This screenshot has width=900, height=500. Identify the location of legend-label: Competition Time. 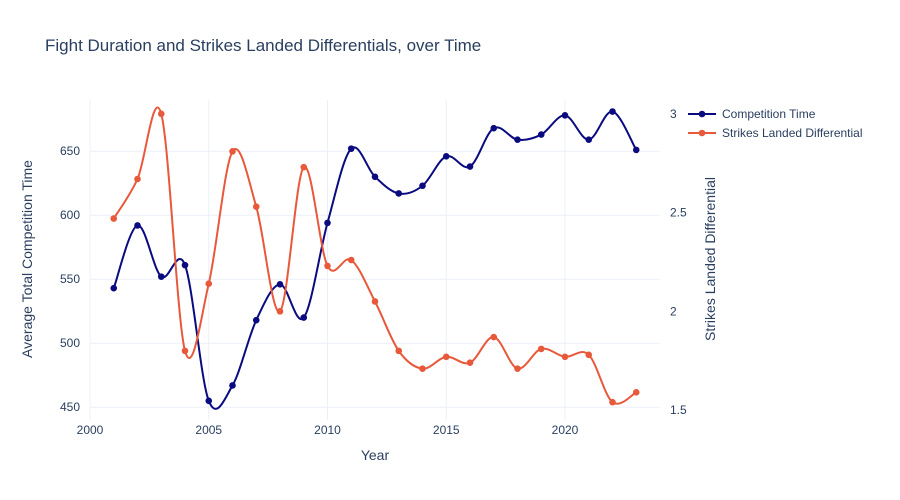
(769, 114).